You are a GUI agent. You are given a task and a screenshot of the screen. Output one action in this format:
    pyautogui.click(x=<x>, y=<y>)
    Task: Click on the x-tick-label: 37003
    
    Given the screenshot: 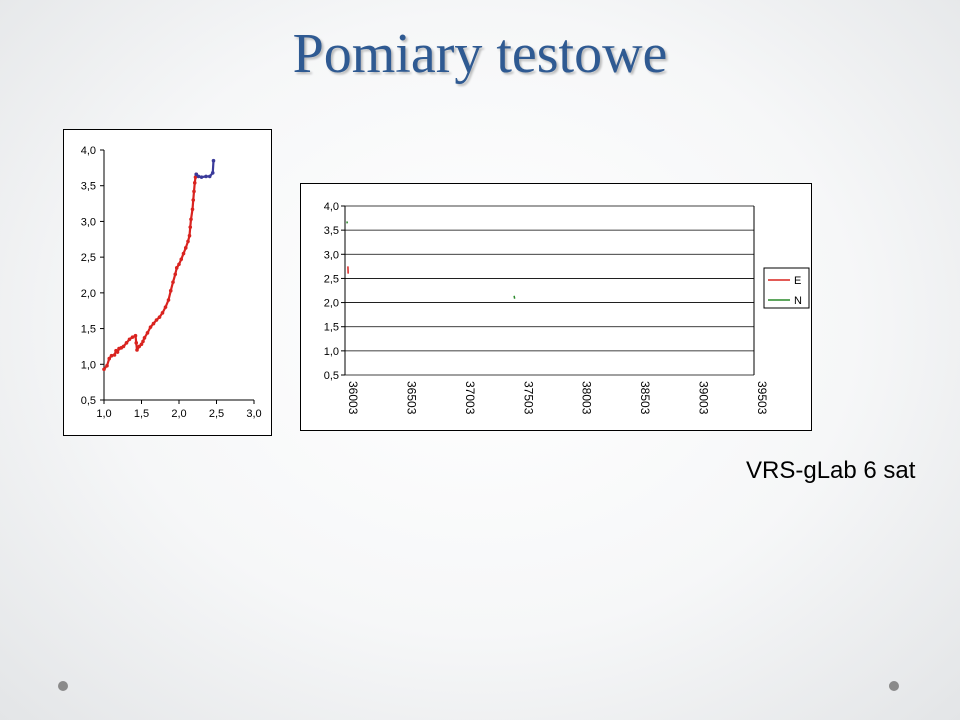 What is the action you would take?
    pyautogui.click(x=470, y=398)
    